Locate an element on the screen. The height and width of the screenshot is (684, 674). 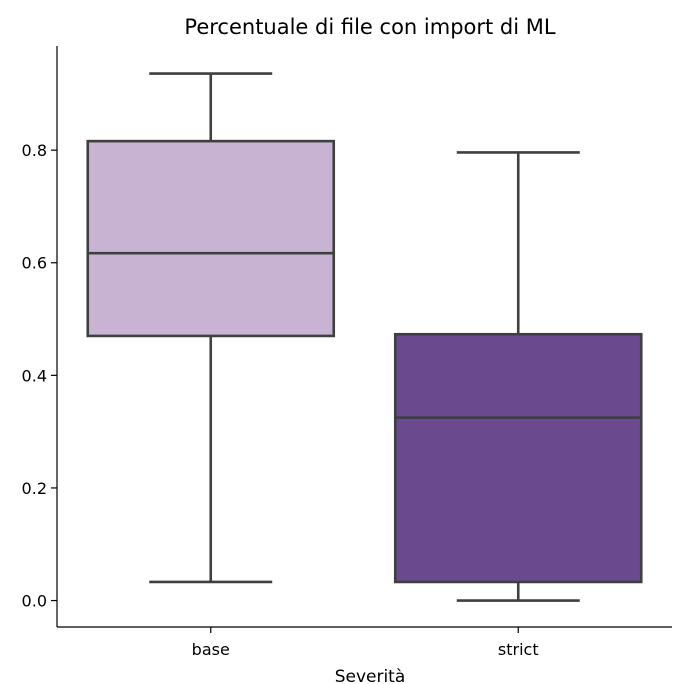
box-strict is located at coordinates (518, 458).